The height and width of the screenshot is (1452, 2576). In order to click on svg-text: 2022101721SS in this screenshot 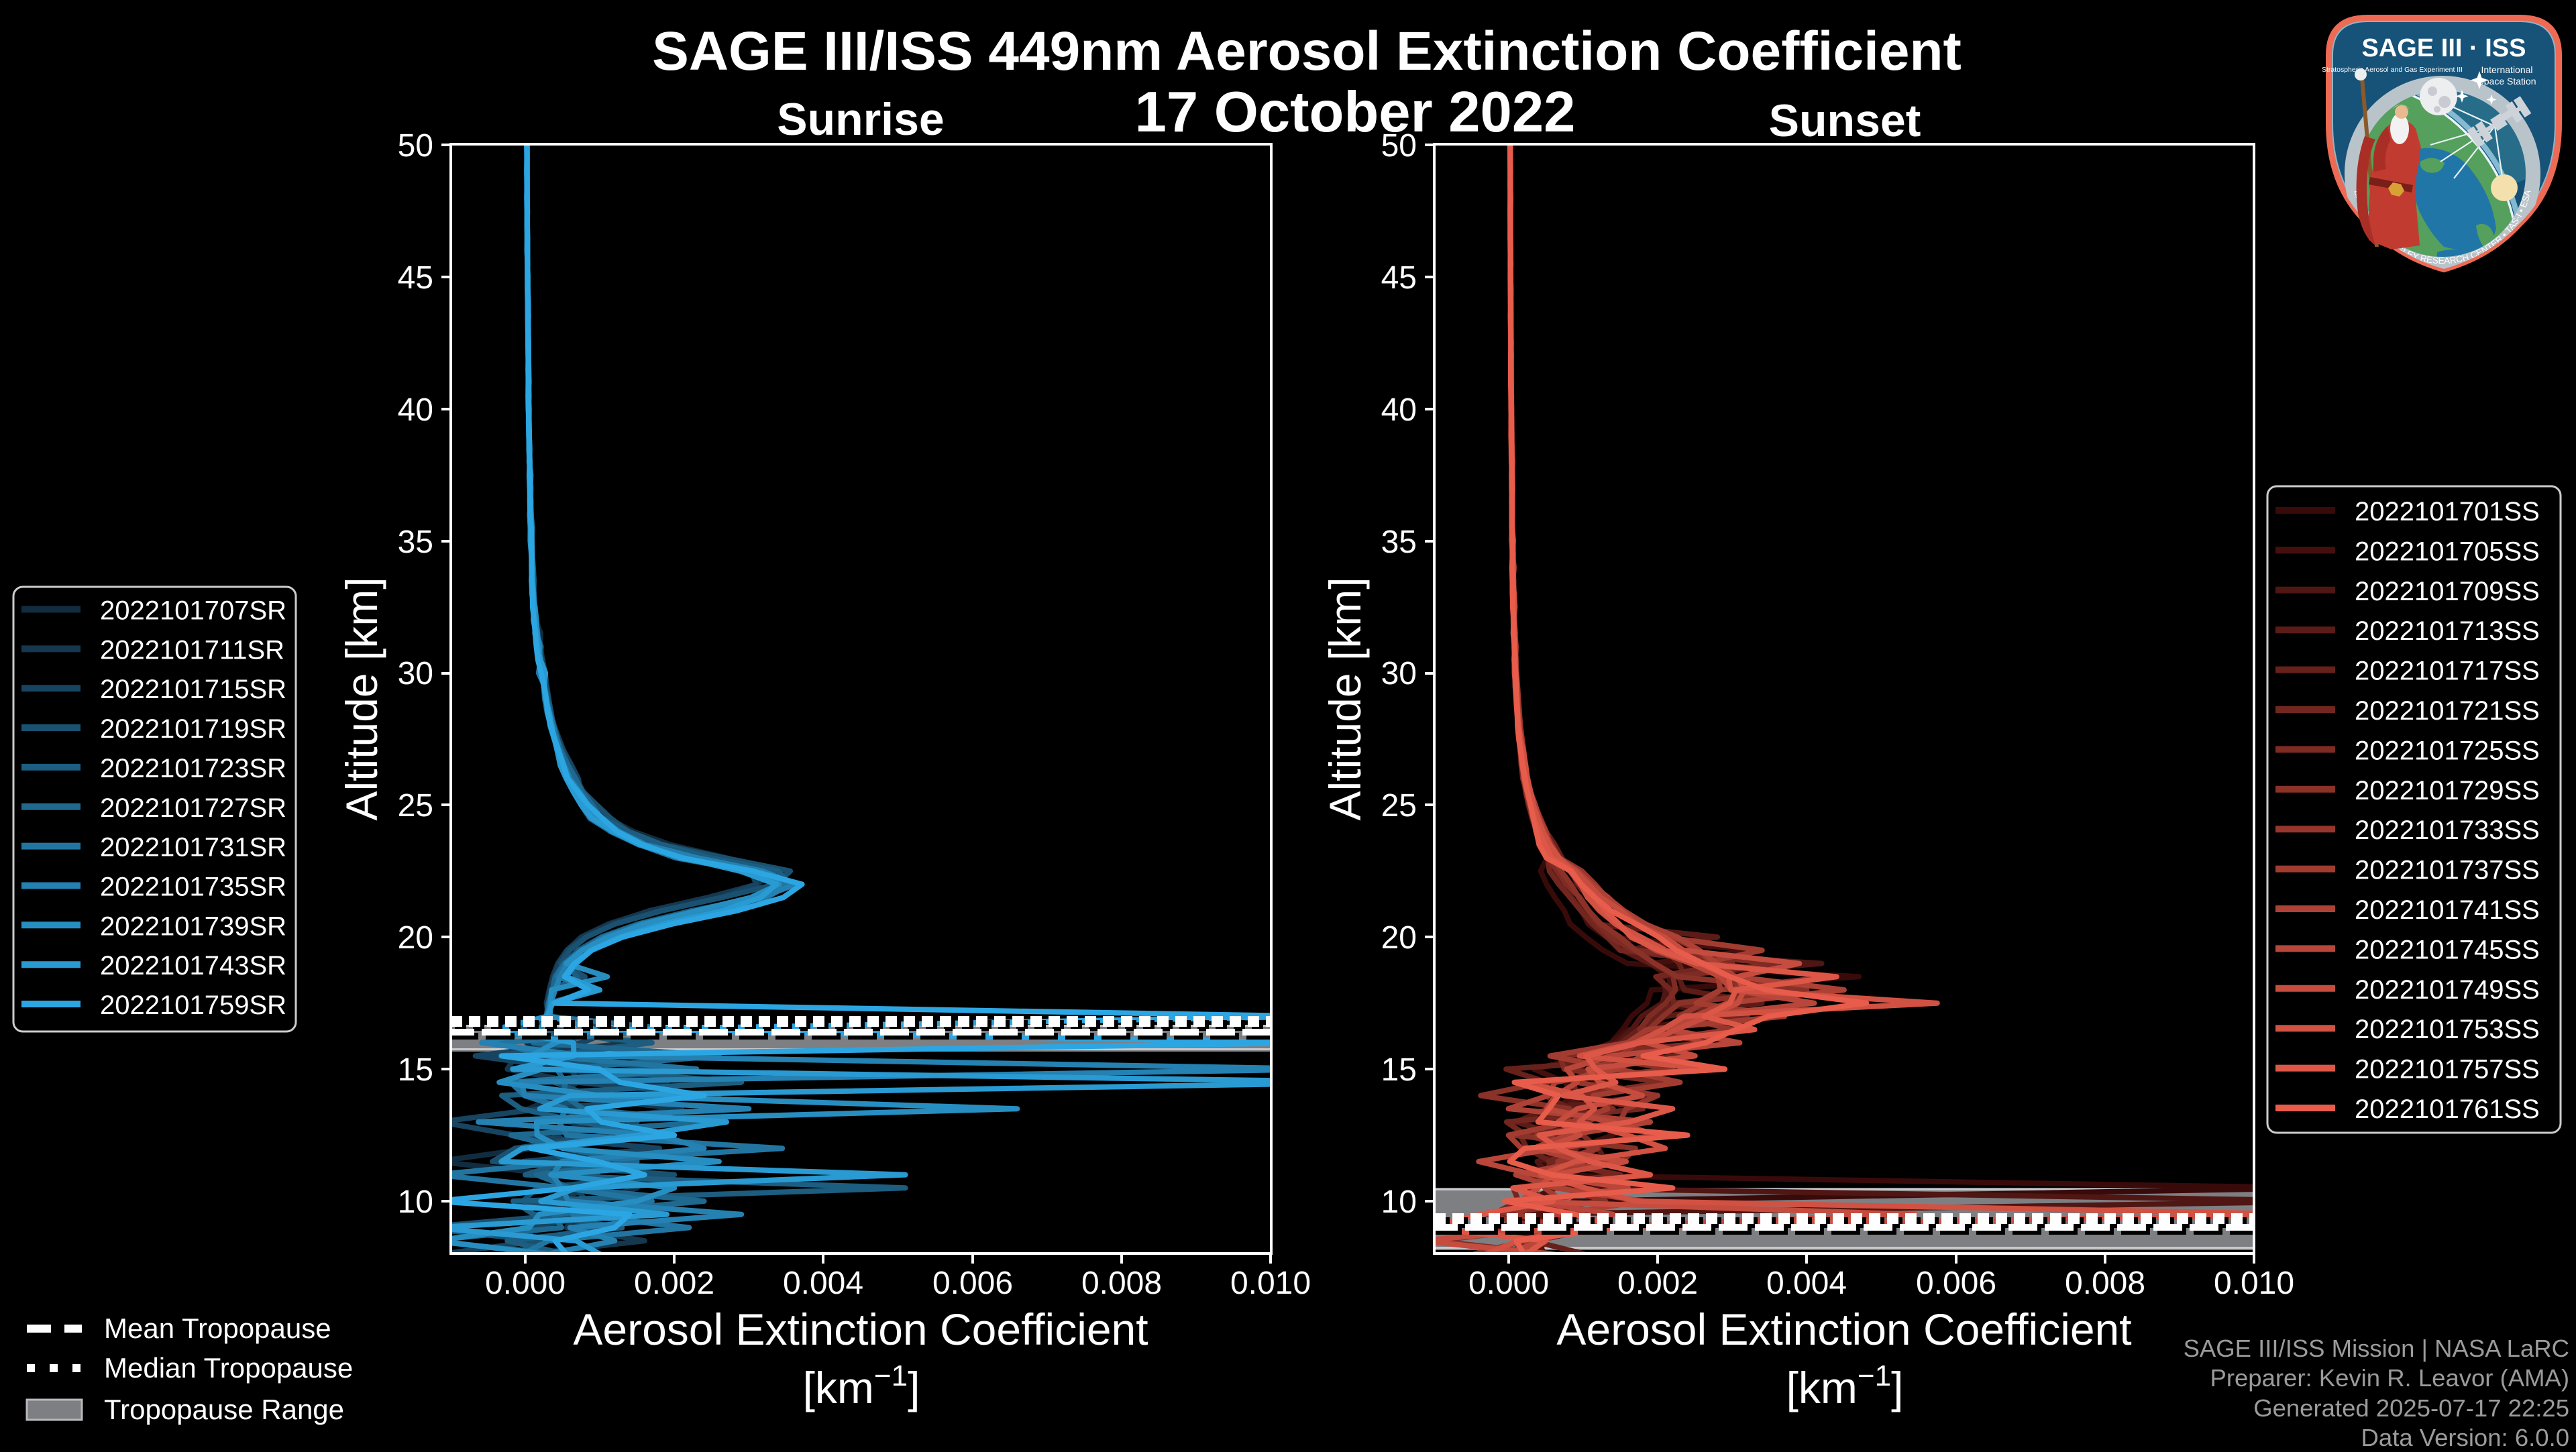, I will do `click(2447, 711)`.